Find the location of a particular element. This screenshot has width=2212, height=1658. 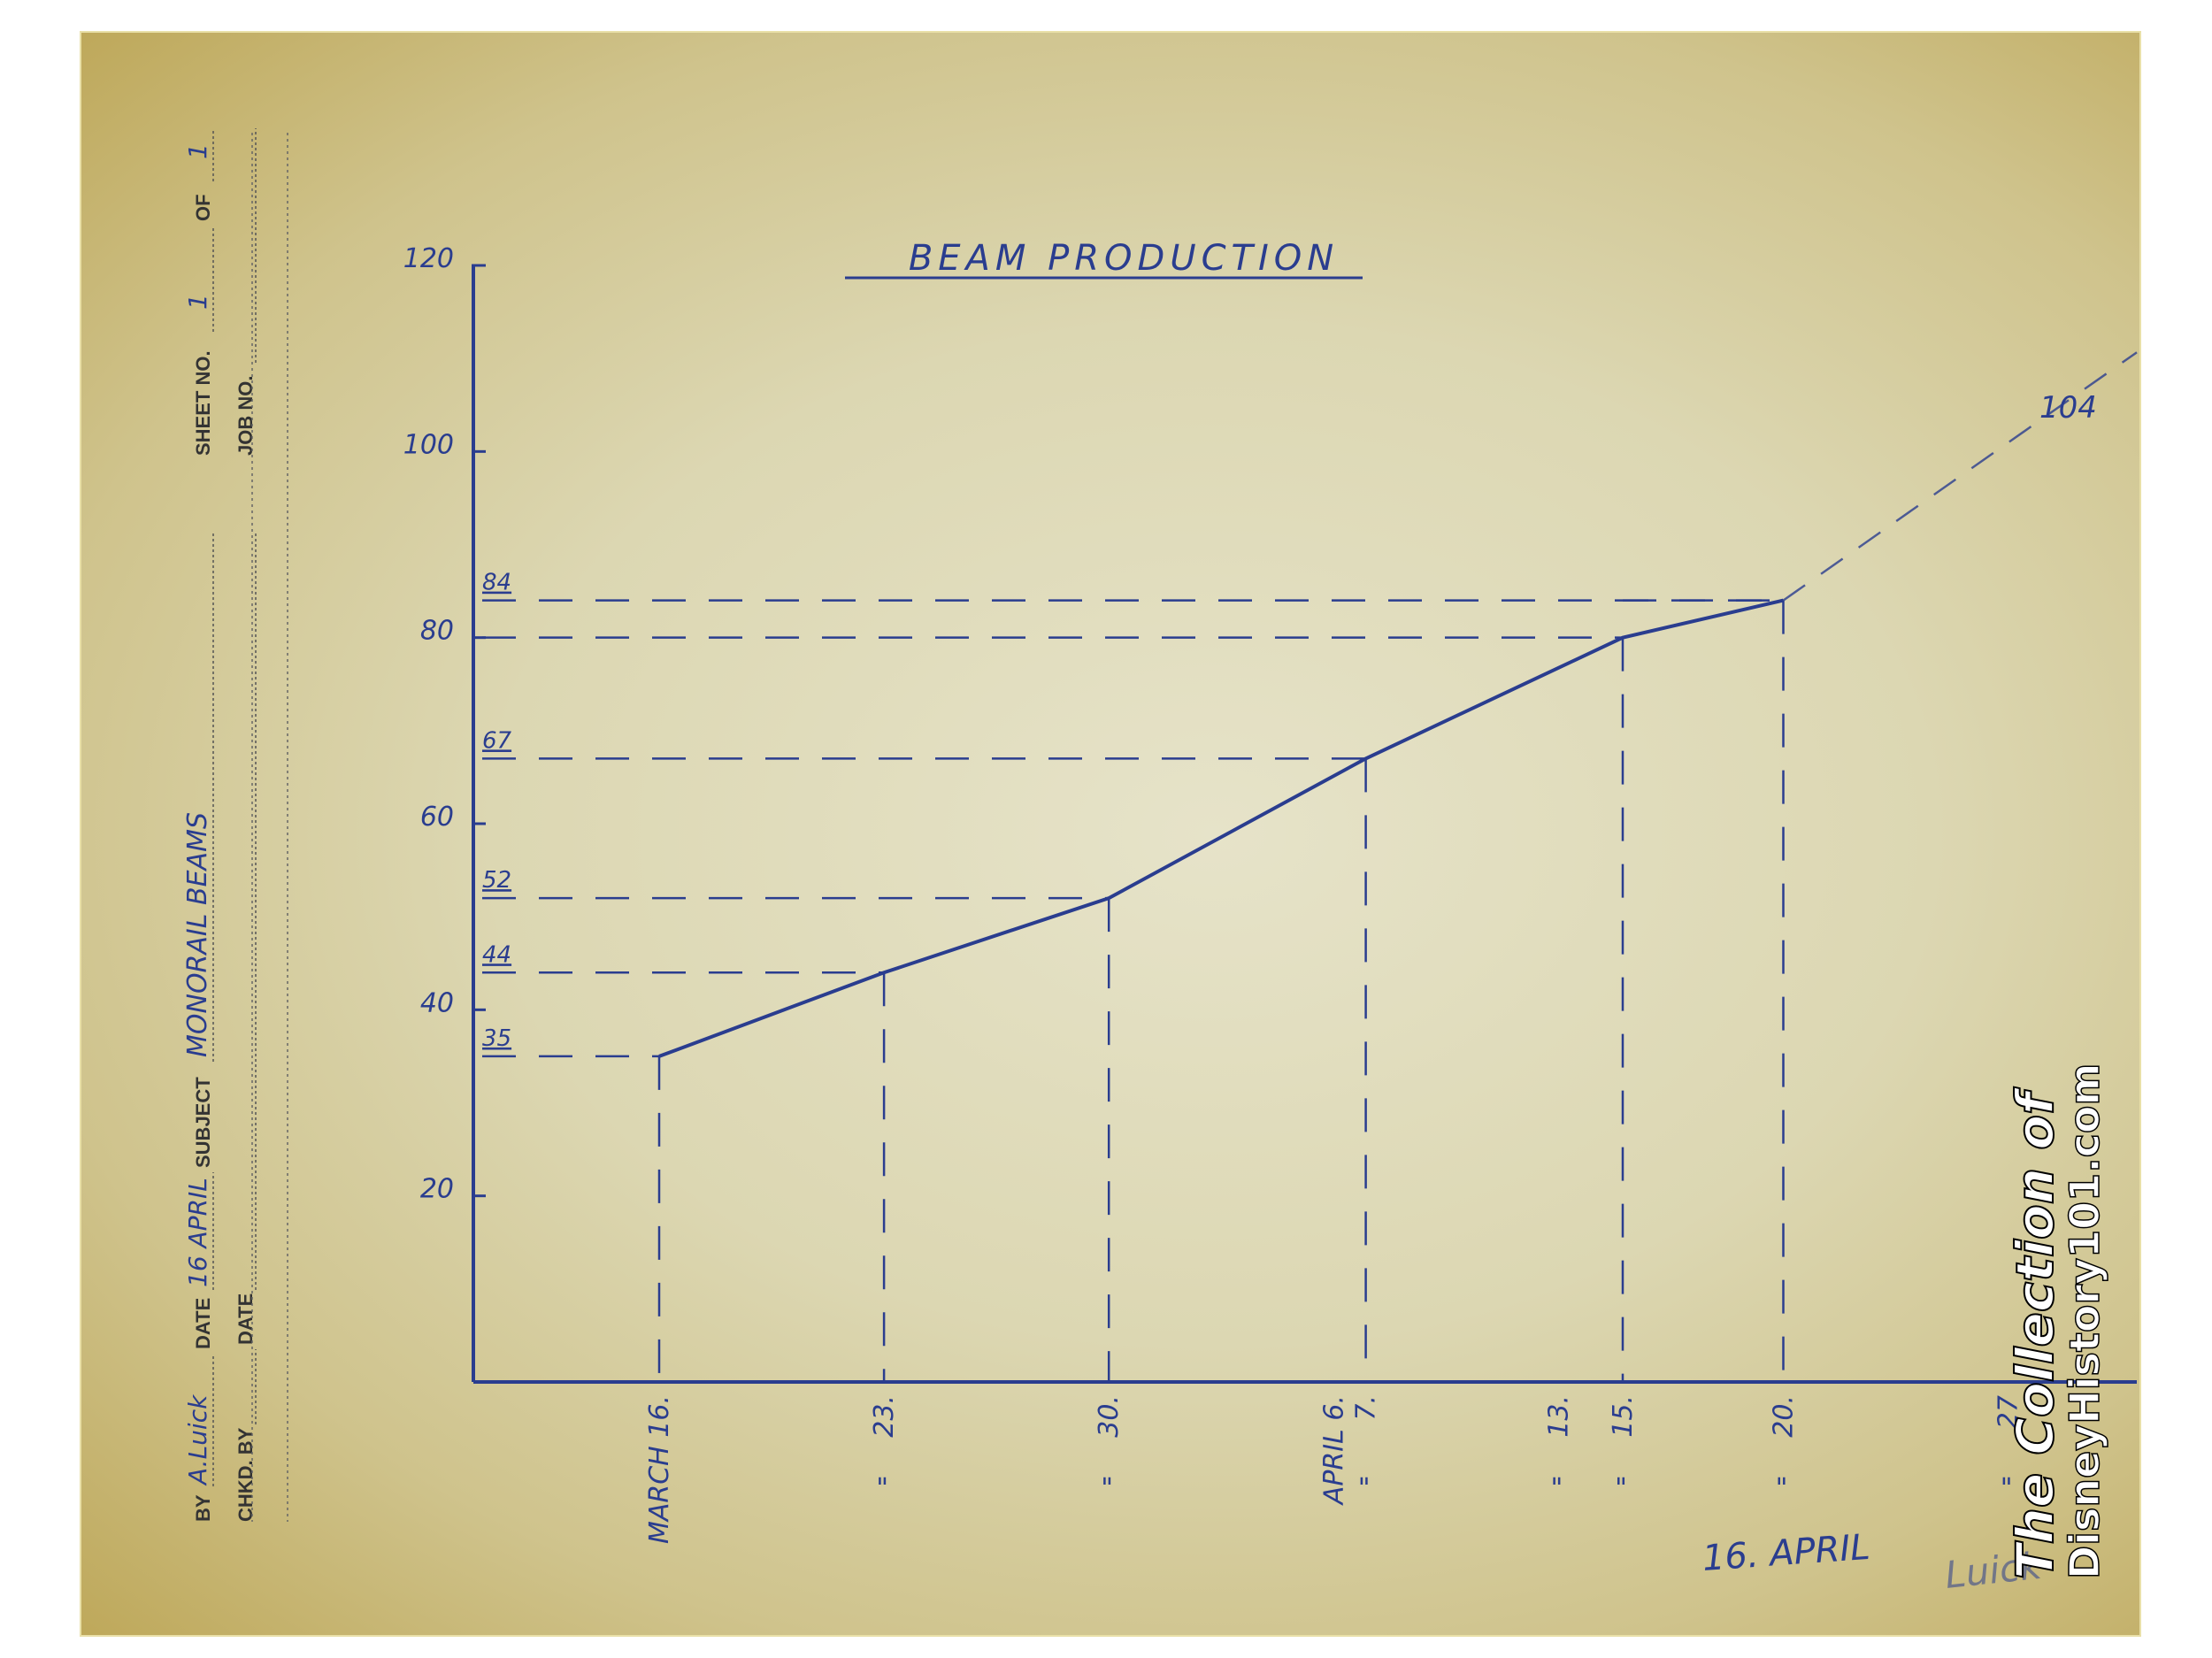

projection-label: 104 is located at coordinates (2068, 408).